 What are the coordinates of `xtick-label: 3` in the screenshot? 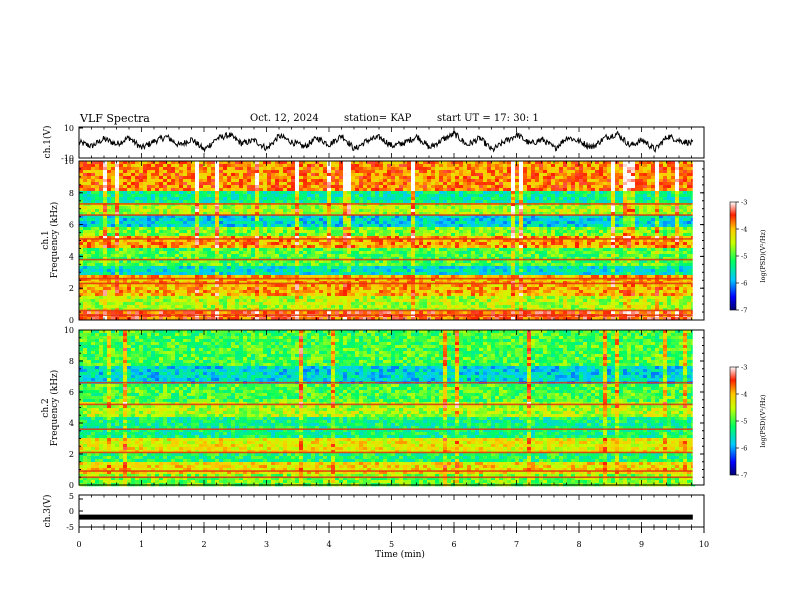 It's located at (266, 544).